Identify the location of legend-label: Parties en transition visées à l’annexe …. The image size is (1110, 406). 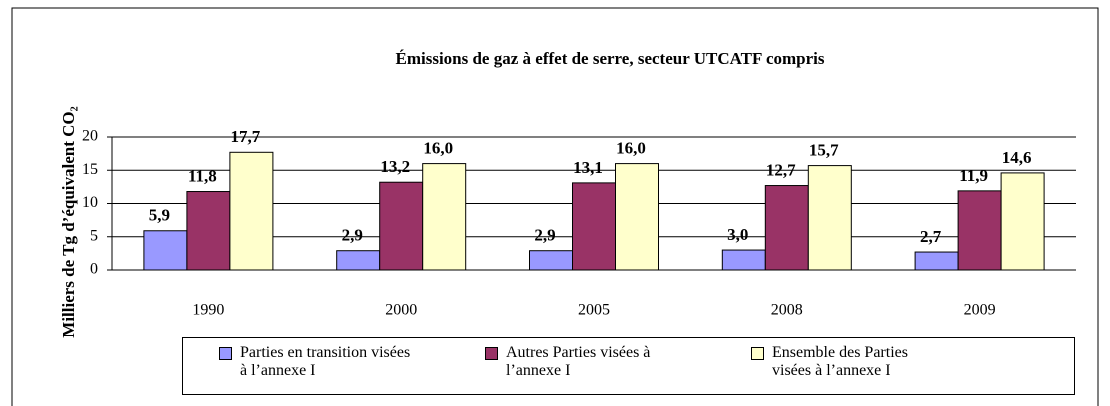
(325, 361).